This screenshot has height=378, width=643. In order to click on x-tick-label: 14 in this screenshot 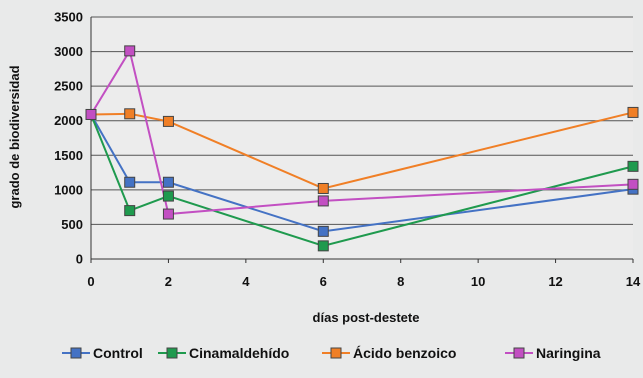, I will do `click(633, 281)`.